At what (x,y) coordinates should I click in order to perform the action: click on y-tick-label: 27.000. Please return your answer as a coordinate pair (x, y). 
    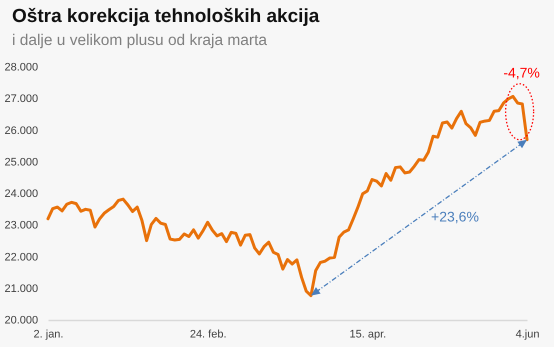
    Looking at the image, I should click on (21, 99).